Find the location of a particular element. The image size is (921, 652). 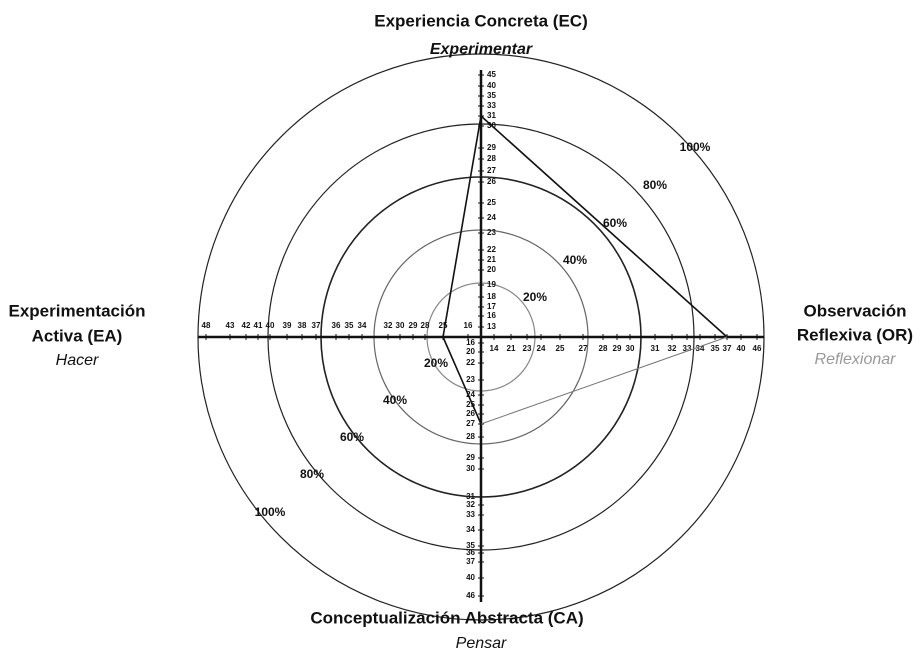

tick-label: 14 is located at coordinates (494, 348).